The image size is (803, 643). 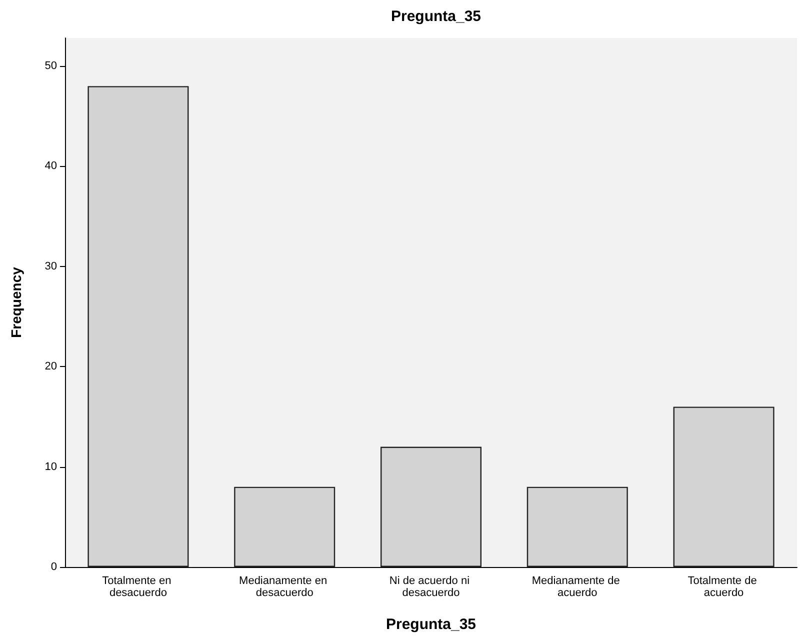 I want to click on x-tick-label: Ni de acuerdo ni desacuerdo, so click(x=431, y=587).